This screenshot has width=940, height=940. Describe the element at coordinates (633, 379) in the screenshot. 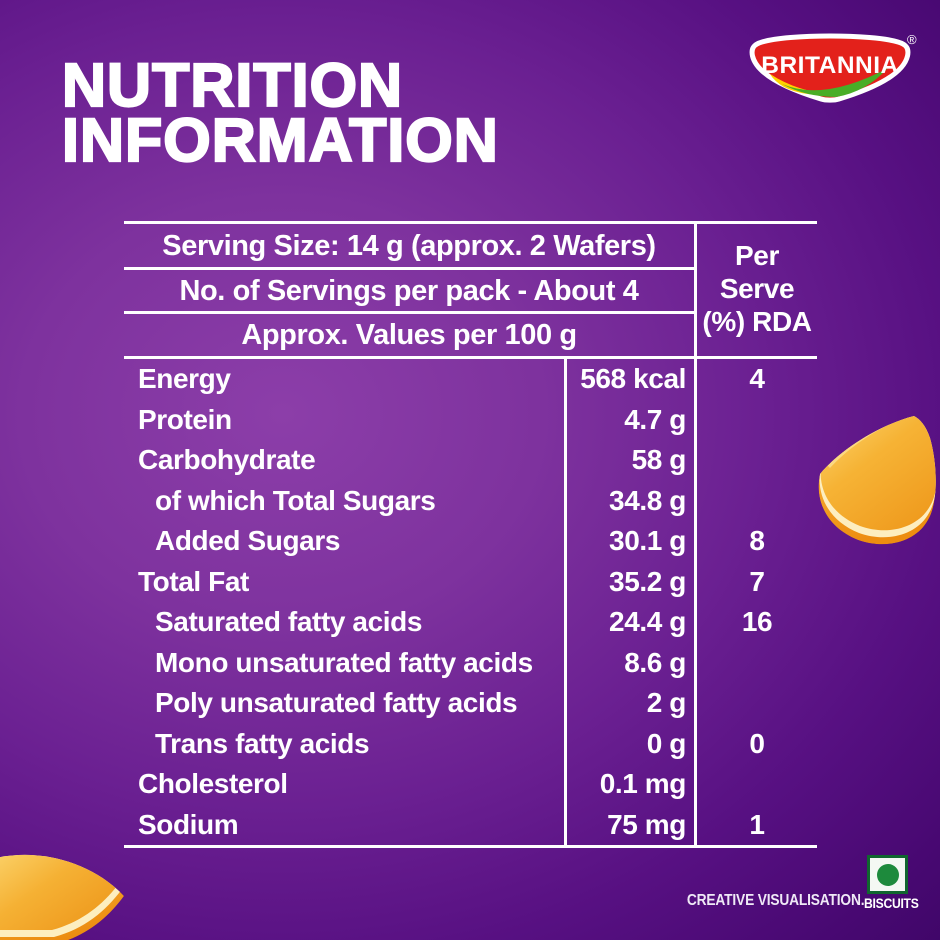

I see `row-value: 568 kcal` at that location.